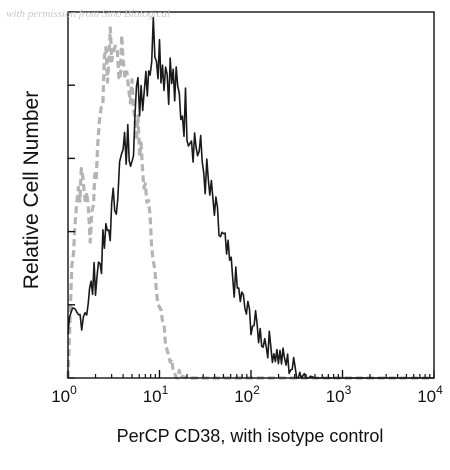 The image size is (450, 470). Describe the element at coordinates (339, 394) in the screenshot. I see `x-tick-label: 10³` at that location.